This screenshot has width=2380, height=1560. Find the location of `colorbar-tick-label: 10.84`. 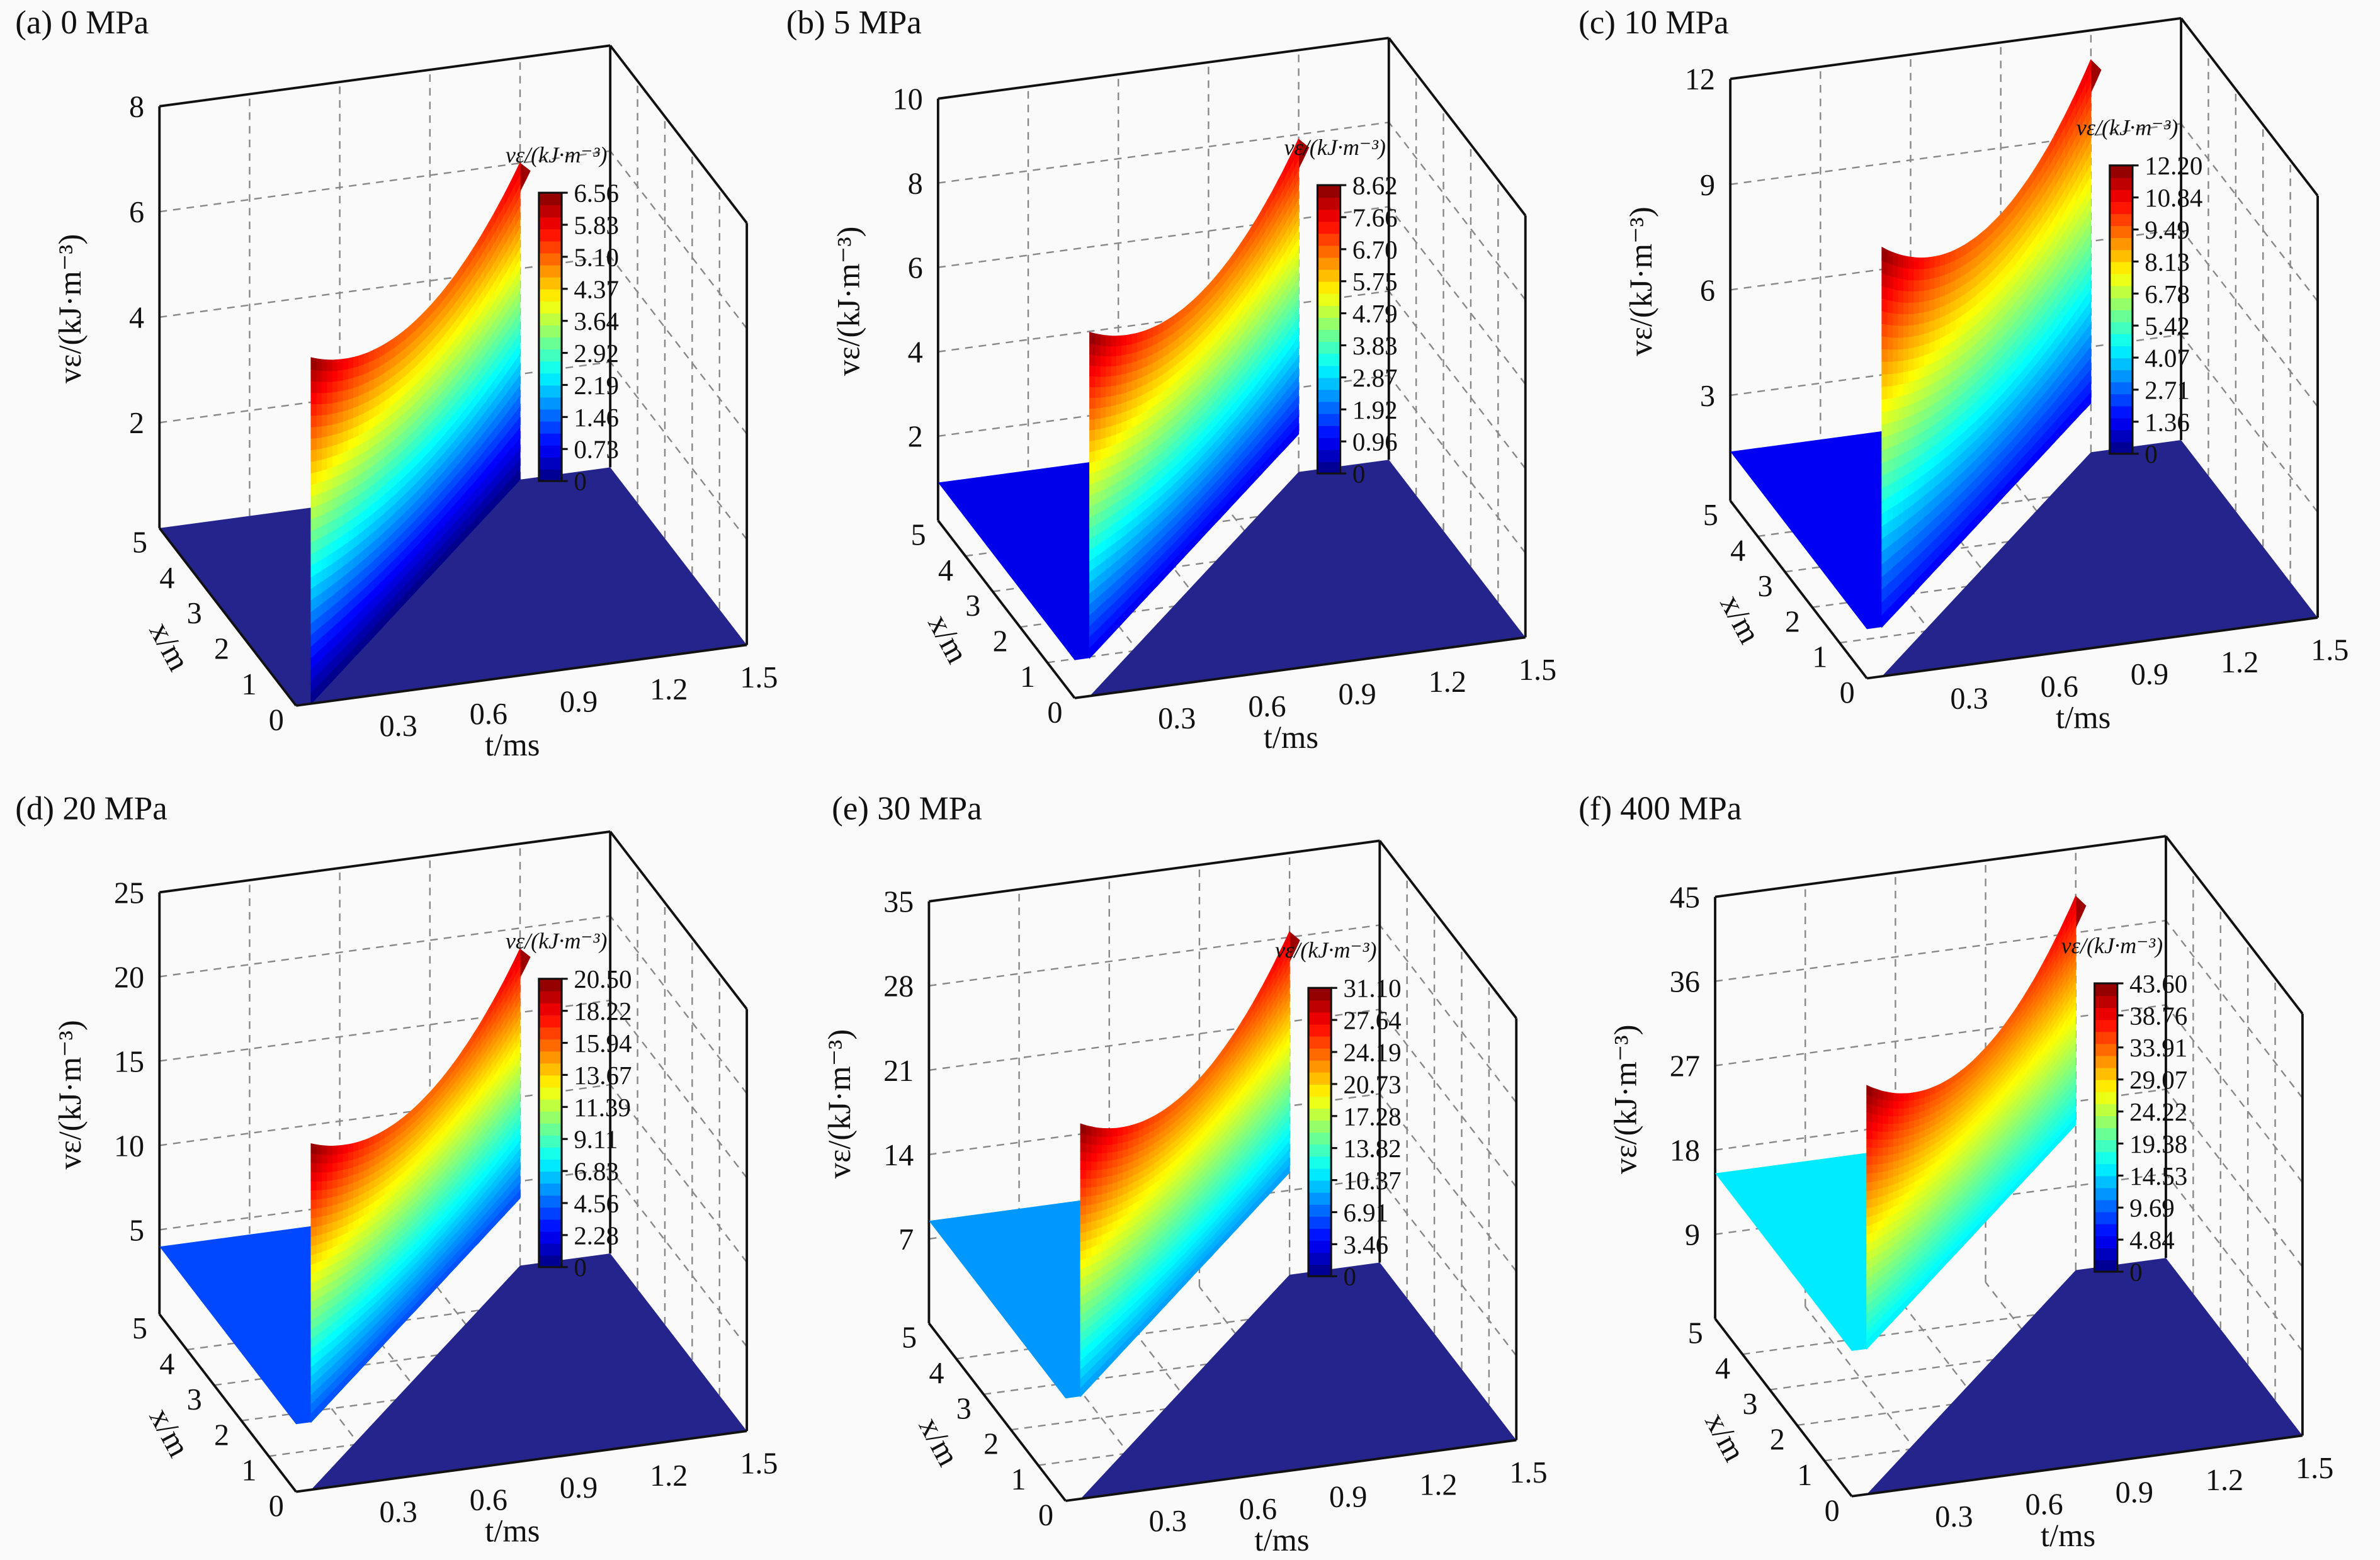

colorbar-tick-label: 10.84 is located at coordinates (2173, 197).